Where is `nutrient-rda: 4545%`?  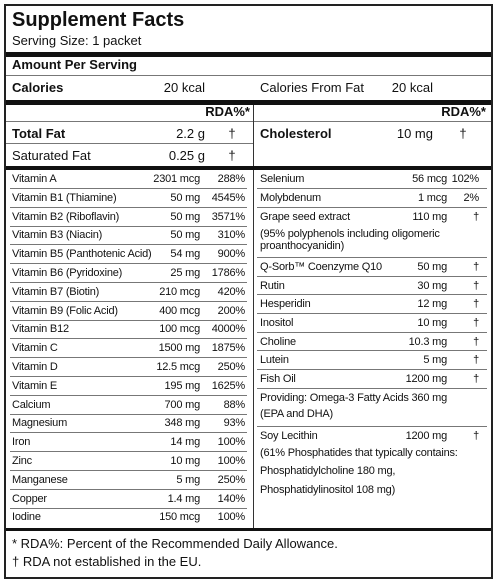
nutrient-rda: 4545% is located at coordinates (228, 197).